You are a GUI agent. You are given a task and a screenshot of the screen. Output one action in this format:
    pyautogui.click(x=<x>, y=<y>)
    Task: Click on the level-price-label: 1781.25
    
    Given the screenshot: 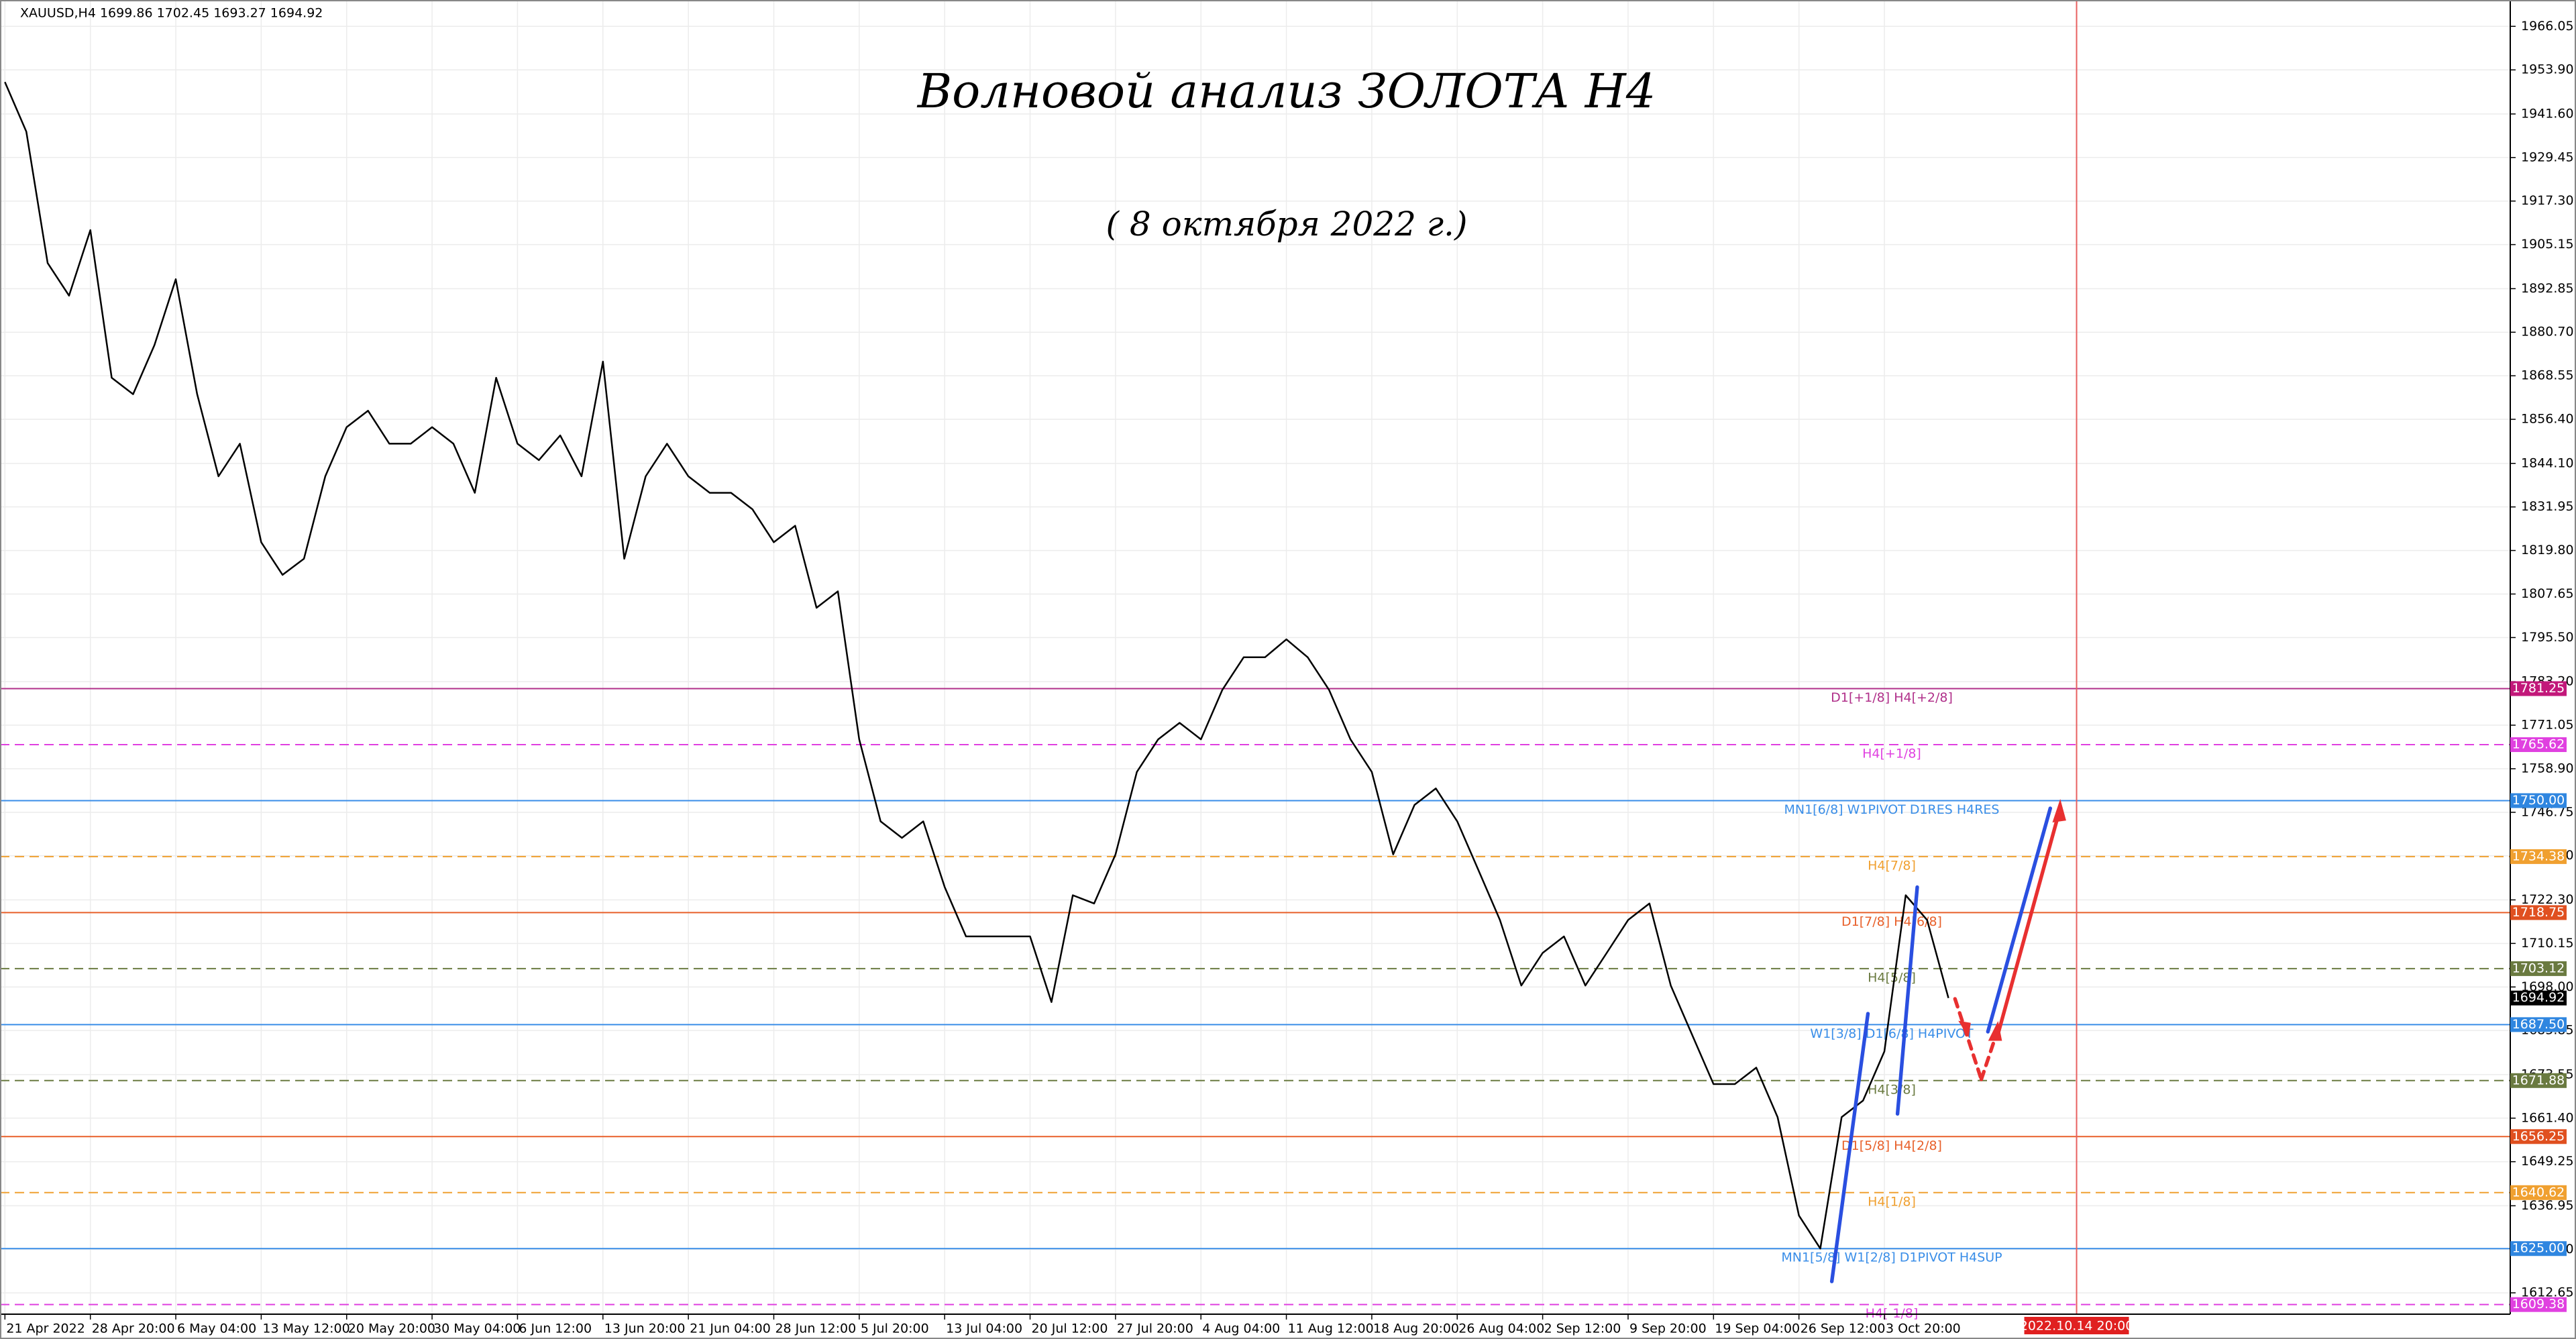 What is the action you would take?
    pyautogui.click(x=2538, y=688)
    